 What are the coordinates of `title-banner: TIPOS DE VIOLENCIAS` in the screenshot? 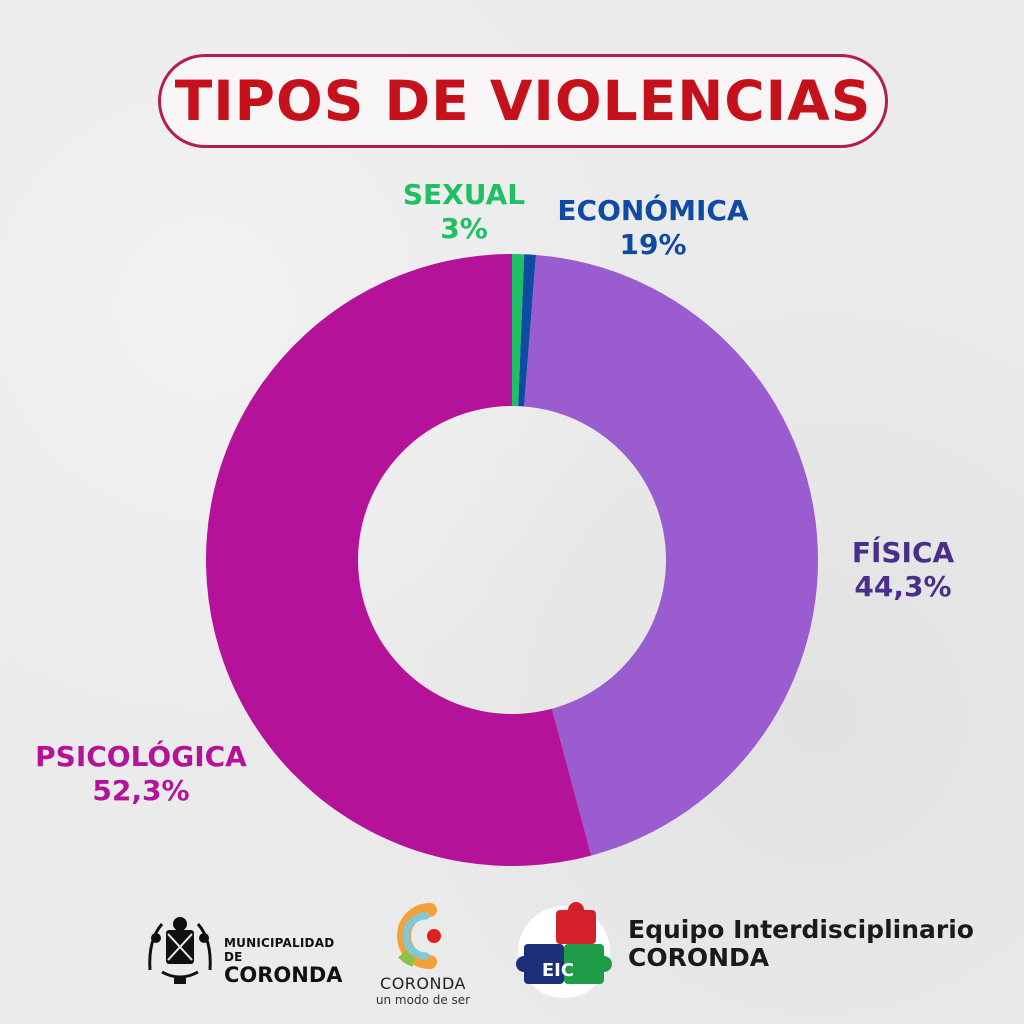 It's located at (523, 101).